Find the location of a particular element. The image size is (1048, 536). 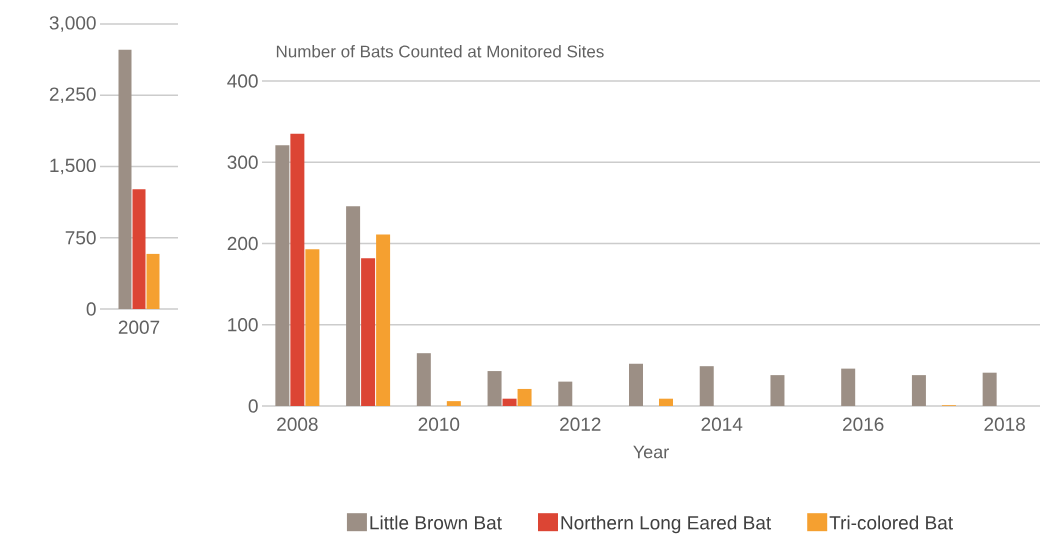

legend-label: Little Brown Bat is located at coordinates (436, 522).